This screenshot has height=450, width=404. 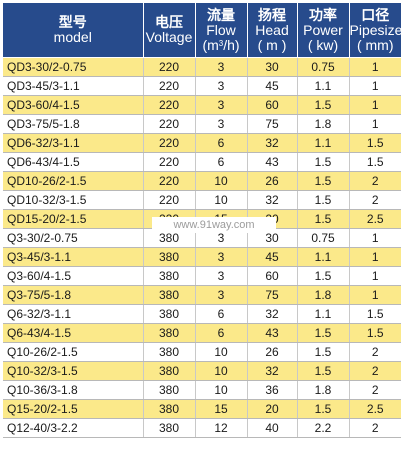 I want to click on header-model-en: model, so click(x=72, y=37).